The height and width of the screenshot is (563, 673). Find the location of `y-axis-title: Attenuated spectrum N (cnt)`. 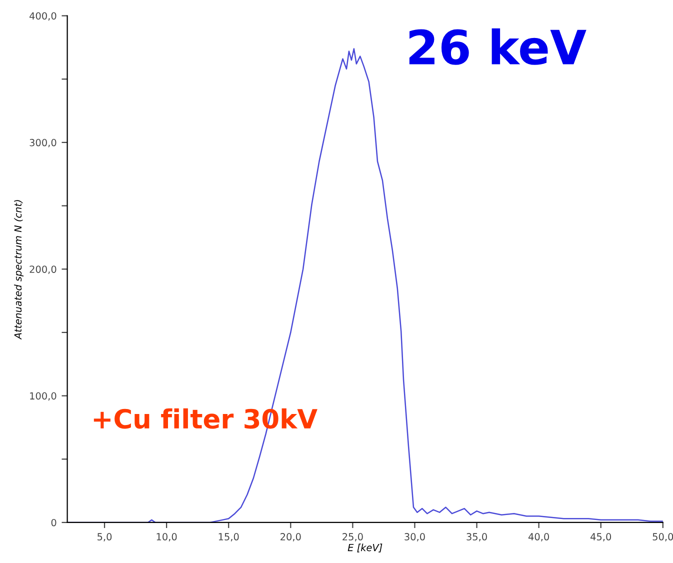

y-axis-title: Attenuated spectrum N (cnt) is located at coordinates (19, 270).